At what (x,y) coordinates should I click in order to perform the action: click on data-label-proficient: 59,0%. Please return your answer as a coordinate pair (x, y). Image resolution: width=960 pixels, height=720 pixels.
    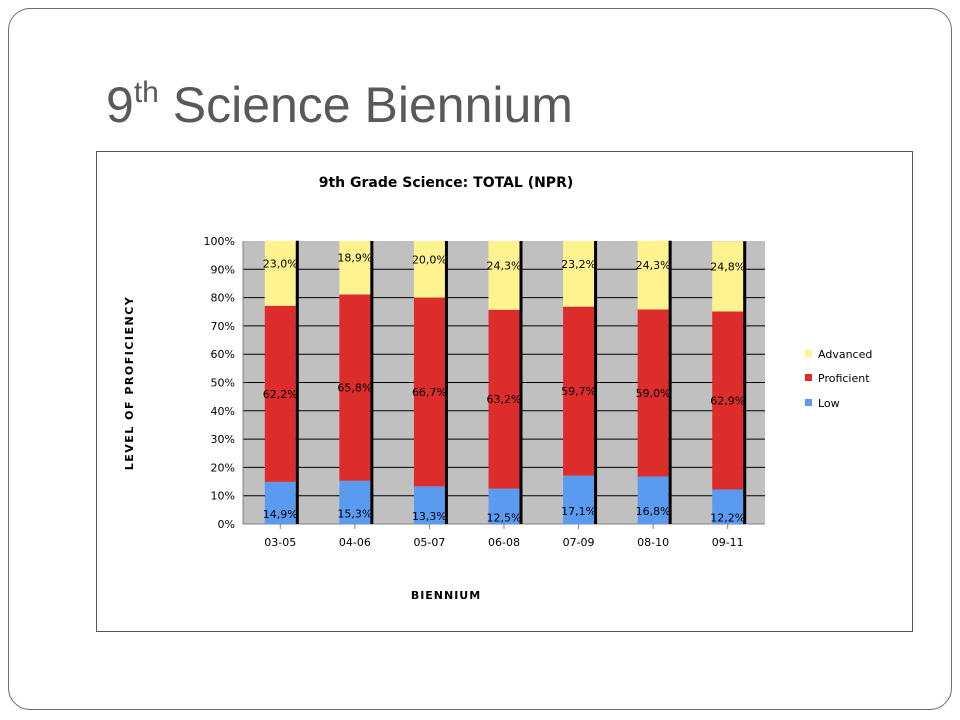
    Looking at the image, I should click on (653, 393).